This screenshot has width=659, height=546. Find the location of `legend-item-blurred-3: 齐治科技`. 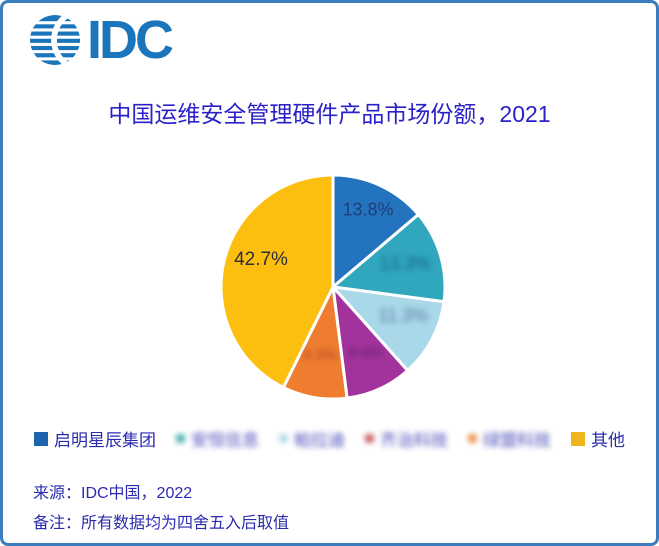

legend-item-blurred-3: 齐治科技 is located at coordinates (406, 438).